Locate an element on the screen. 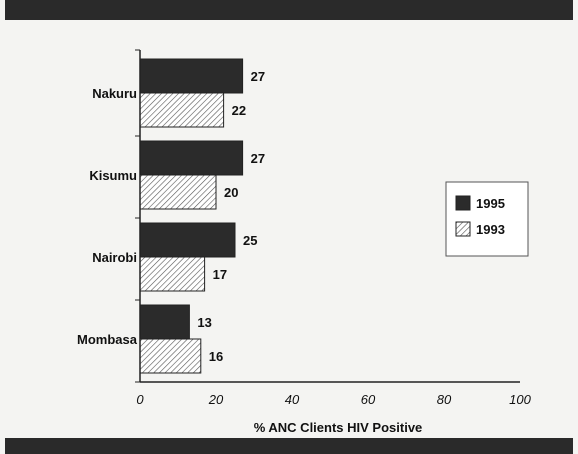 This screenshot has width=578, height=454. category-label: Nakuru is located at coordinates (114, 93).